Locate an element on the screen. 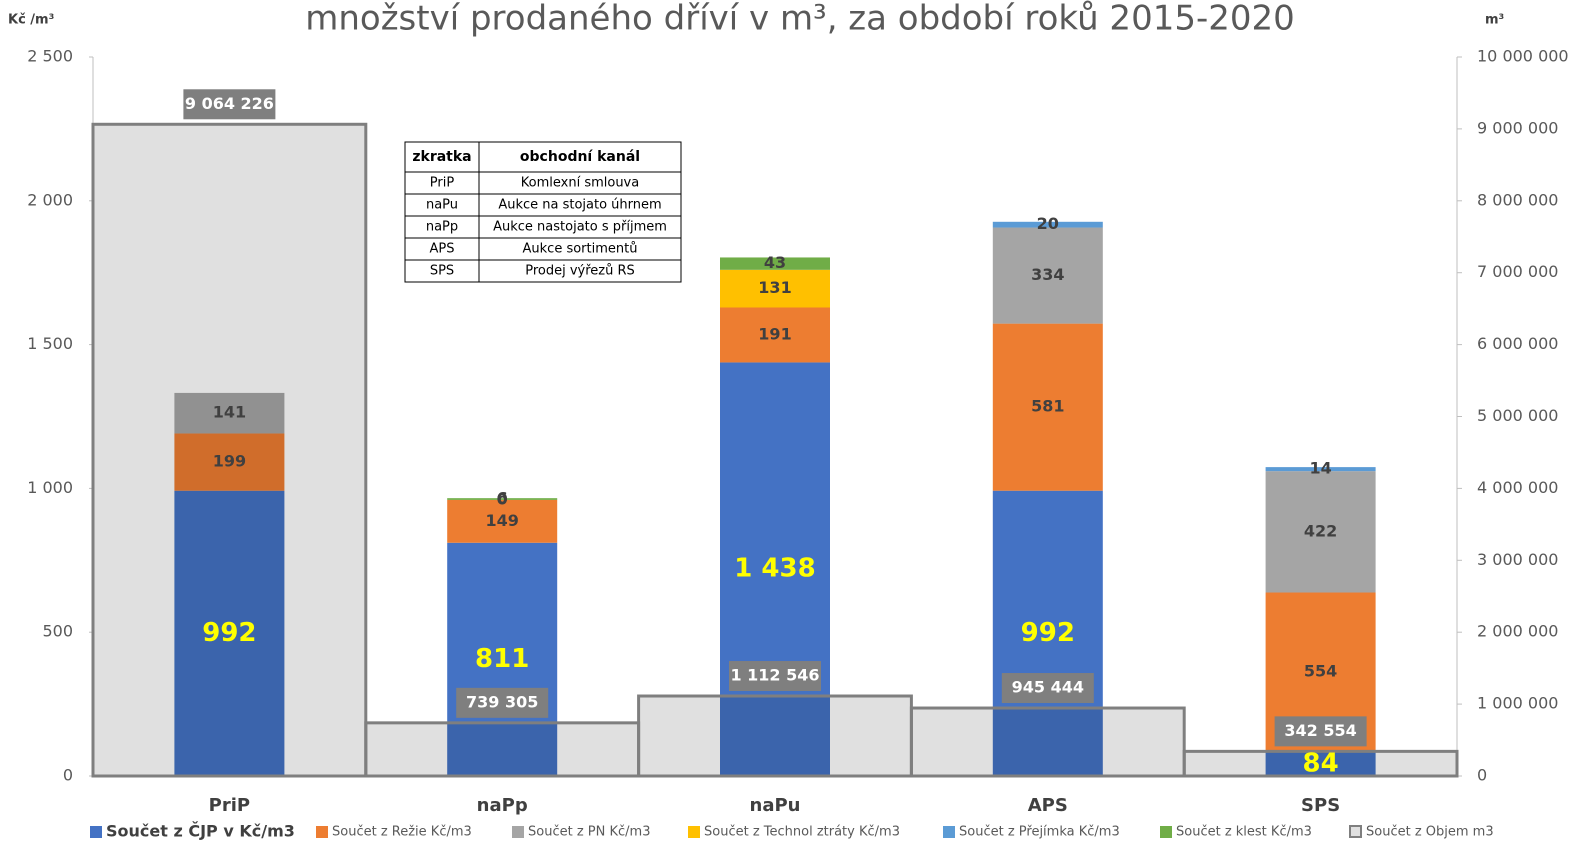  data-label: 739 305 is located at coordinates (502, 701).